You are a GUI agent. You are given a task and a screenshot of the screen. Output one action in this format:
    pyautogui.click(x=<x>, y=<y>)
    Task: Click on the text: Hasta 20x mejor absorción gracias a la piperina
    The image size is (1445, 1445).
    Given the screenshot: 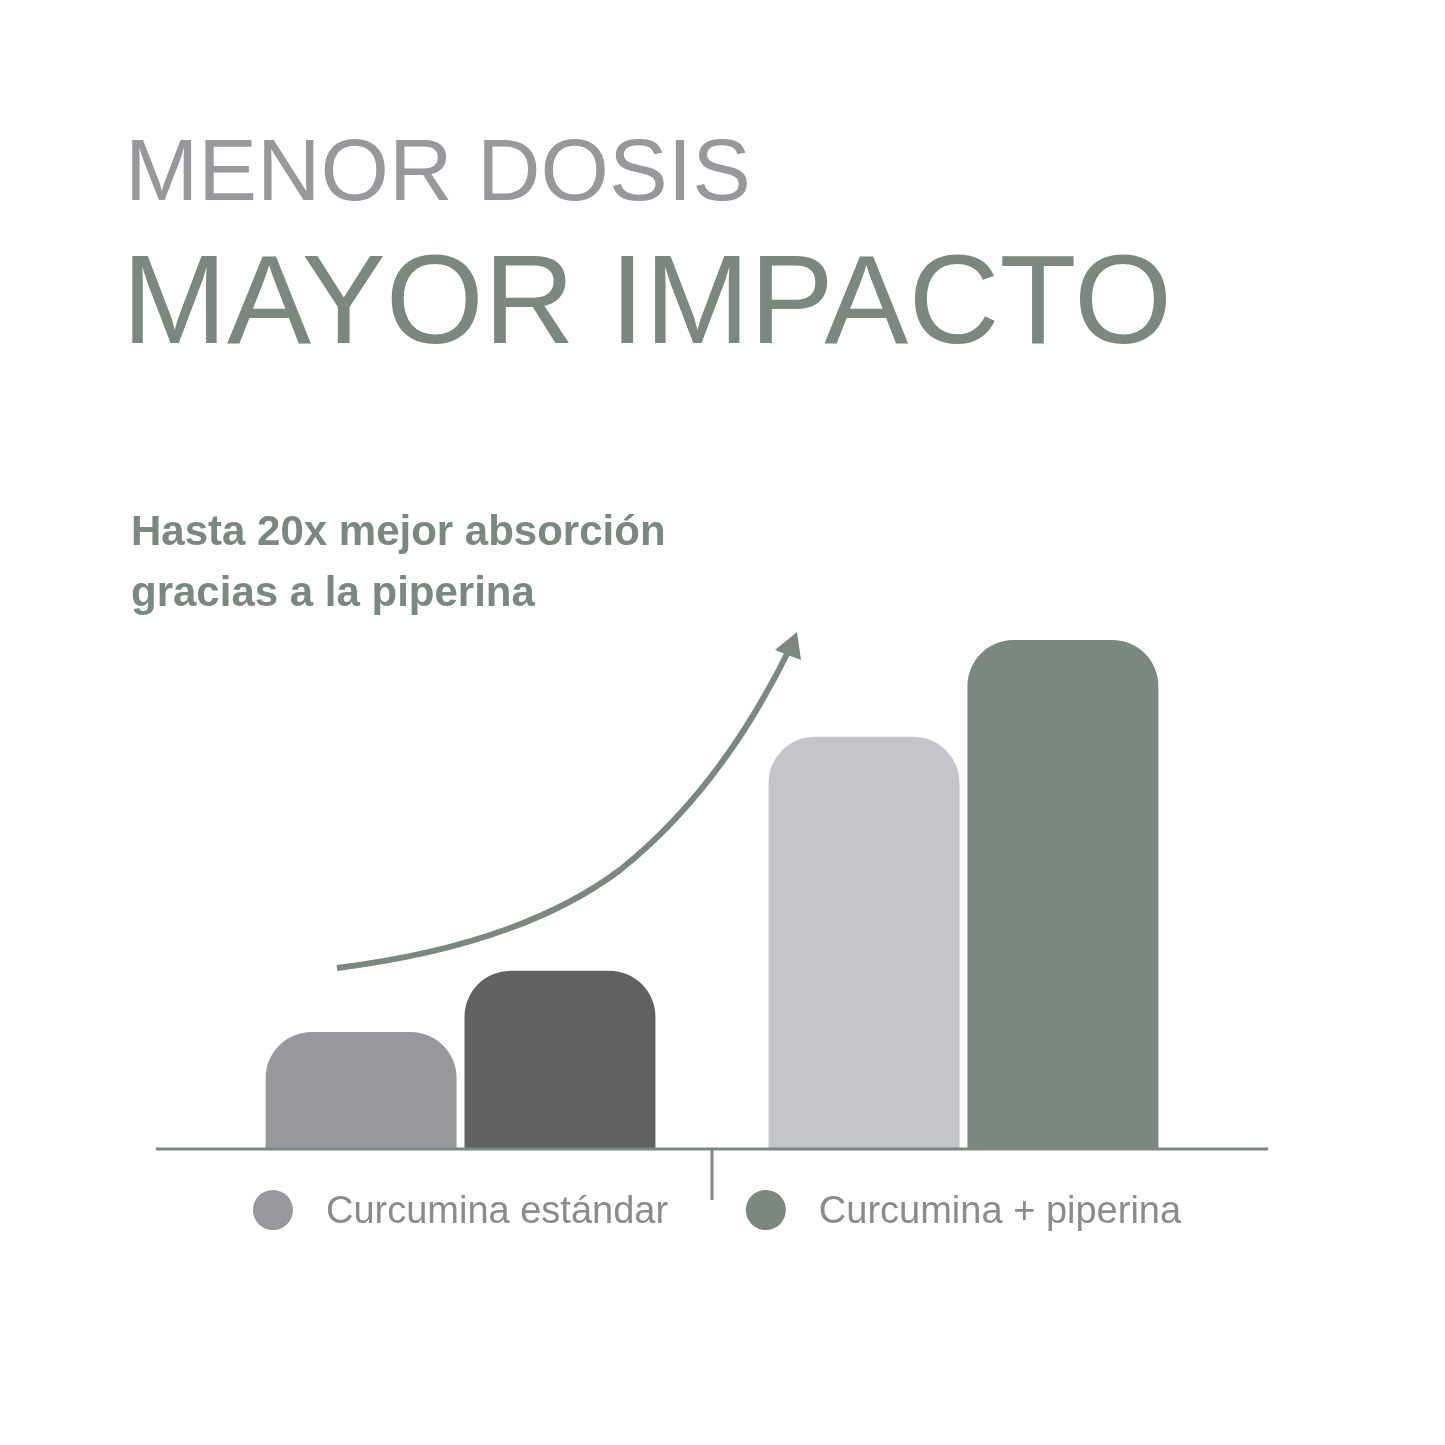 What is the action you would take?
    pyautogui.click(x=398, y=561)
    